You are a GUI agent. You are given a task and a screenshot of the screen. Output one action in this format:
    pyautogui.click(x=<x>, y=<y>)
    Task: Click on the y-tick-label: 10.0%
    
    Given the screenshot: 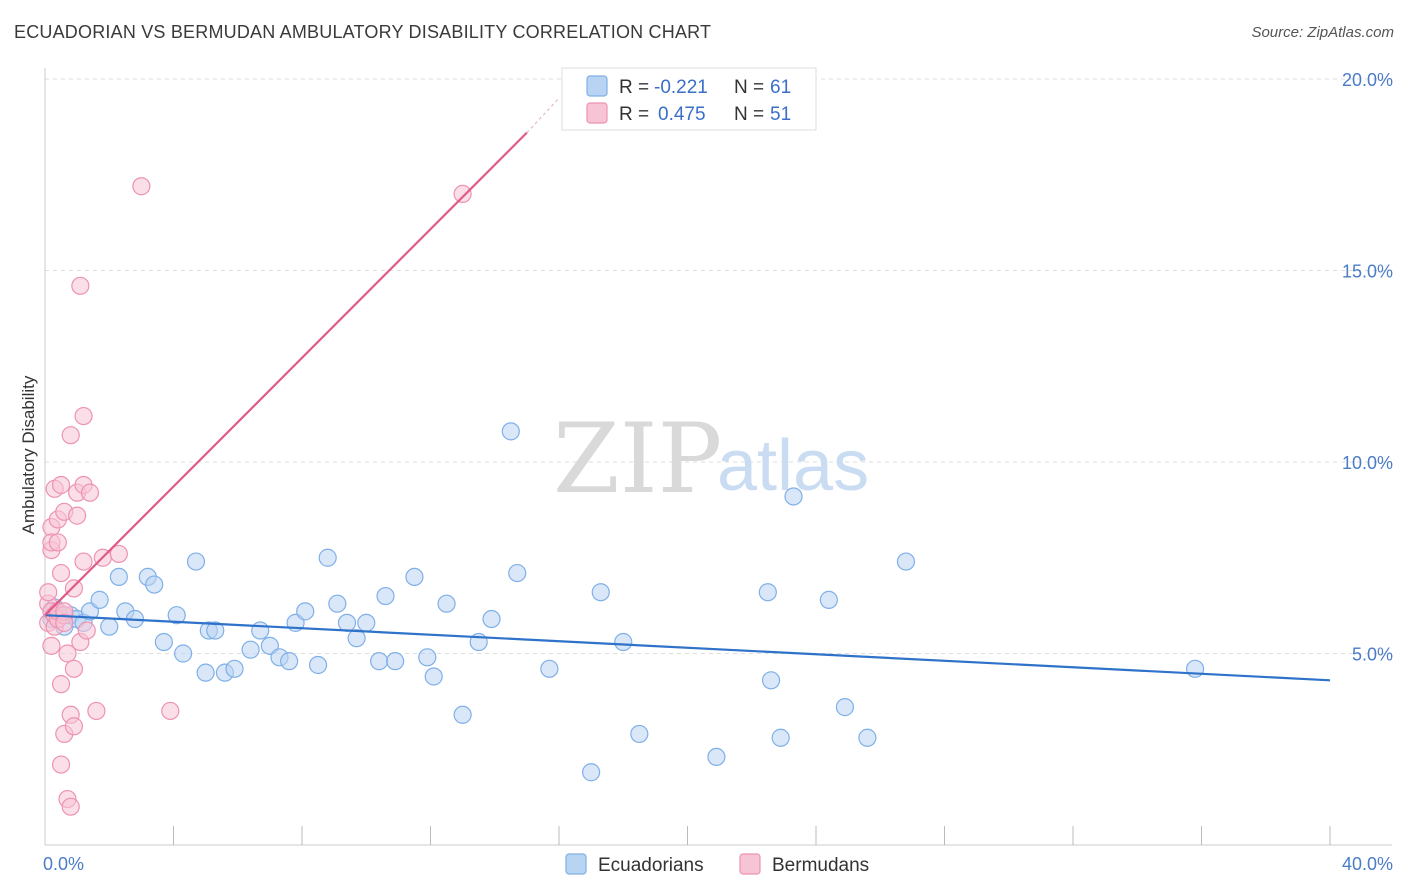 What is the action you would take?
    pyautogui.click(x=1367, y=463)
    